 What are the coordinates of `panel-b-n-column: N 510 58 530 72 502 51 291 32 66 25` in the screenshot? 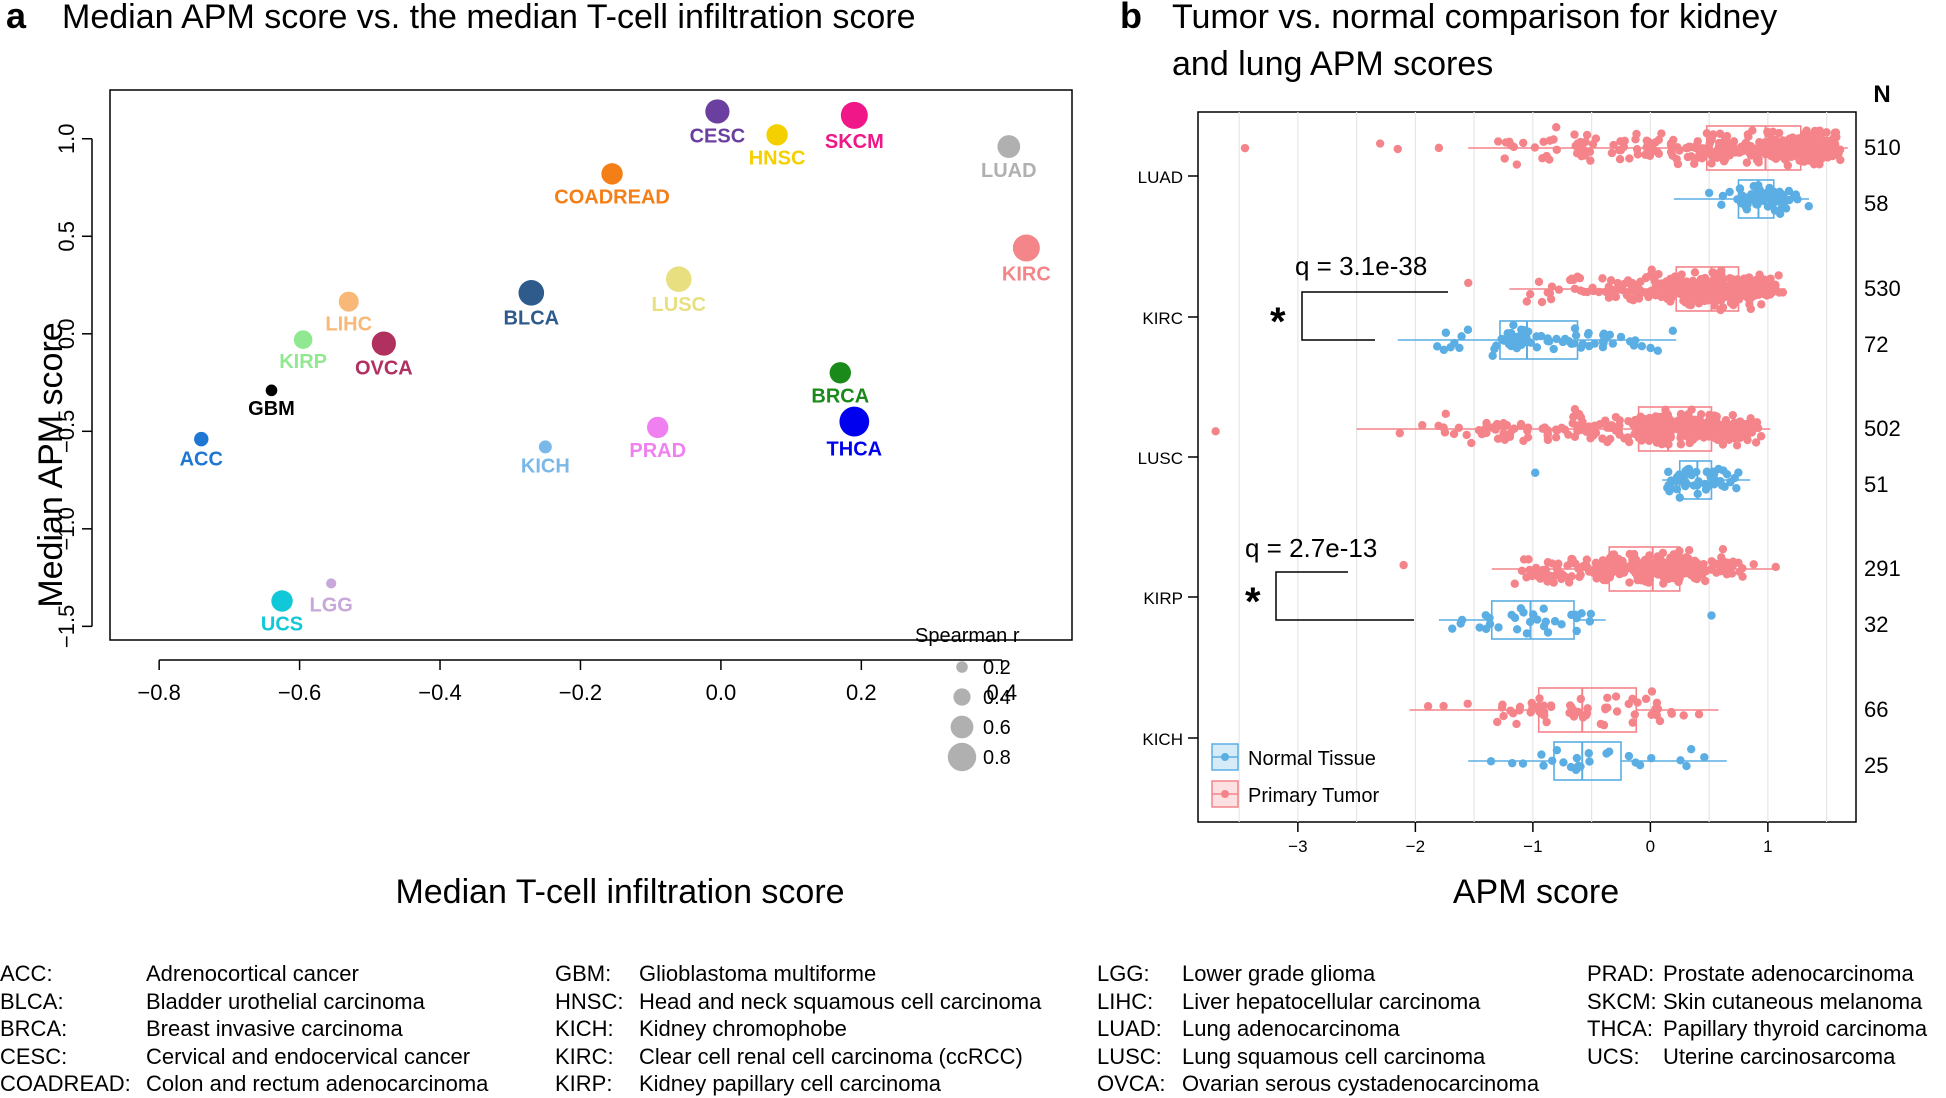 It's located at (1882, 429).